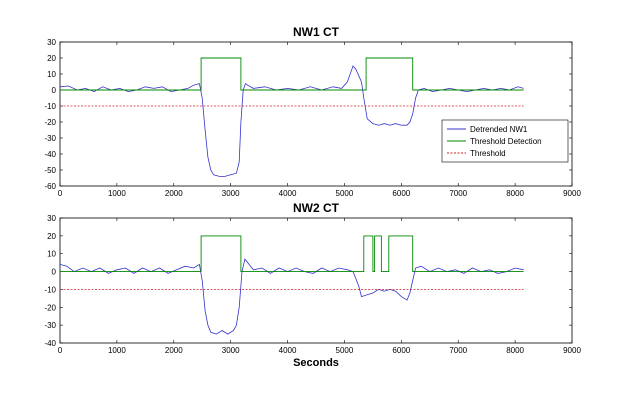 The height and width of the screenshot is (400, 640). What do you see at coordinates (50, 170) in the screenshot?
I see `y-tick-label: -50` at bounding box center [50, 170].